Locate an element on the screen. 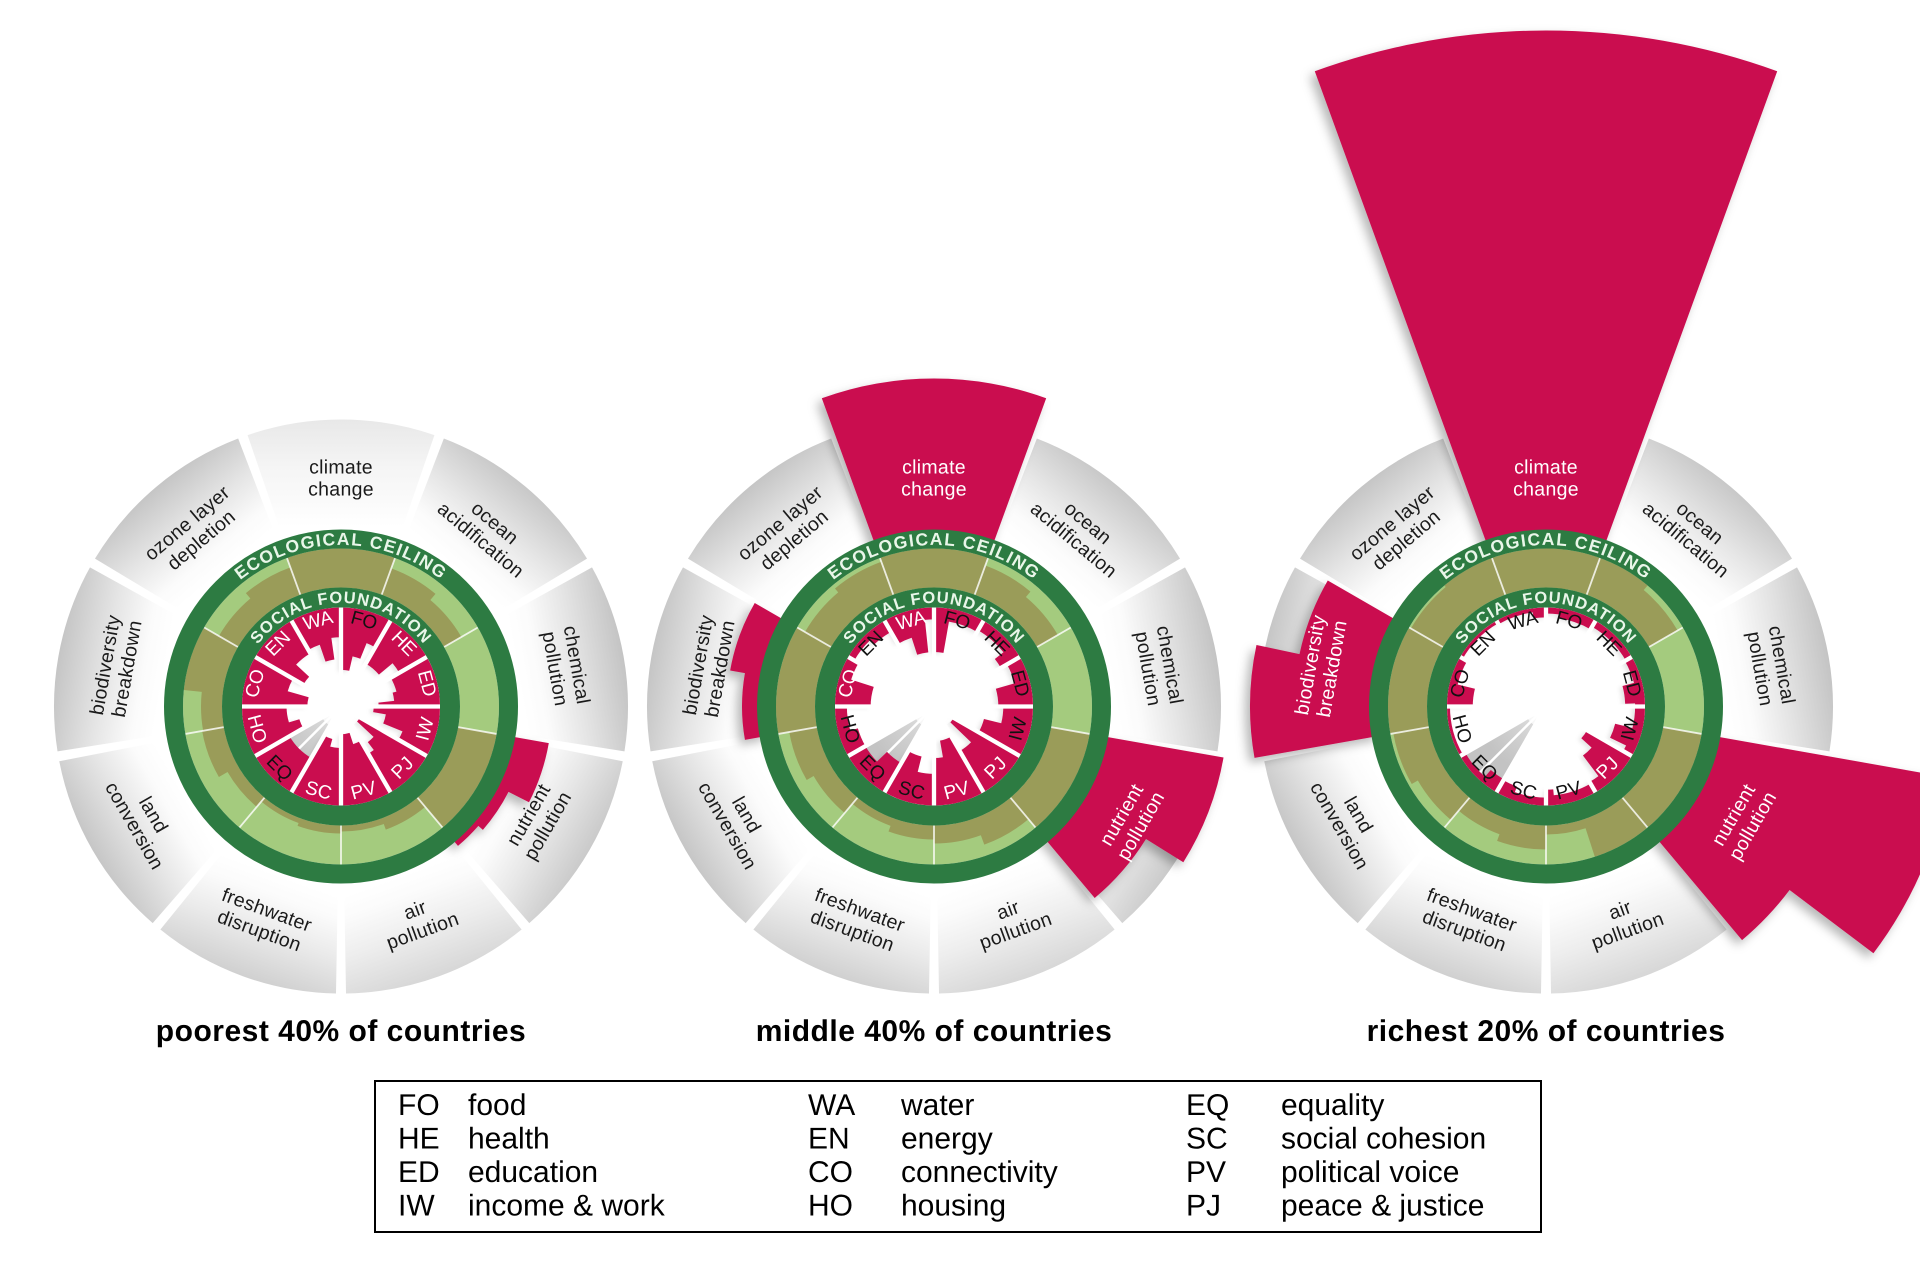 This screenshot has width=1920, height=1264. svg-text: water is located at coordinates (937, 1105).